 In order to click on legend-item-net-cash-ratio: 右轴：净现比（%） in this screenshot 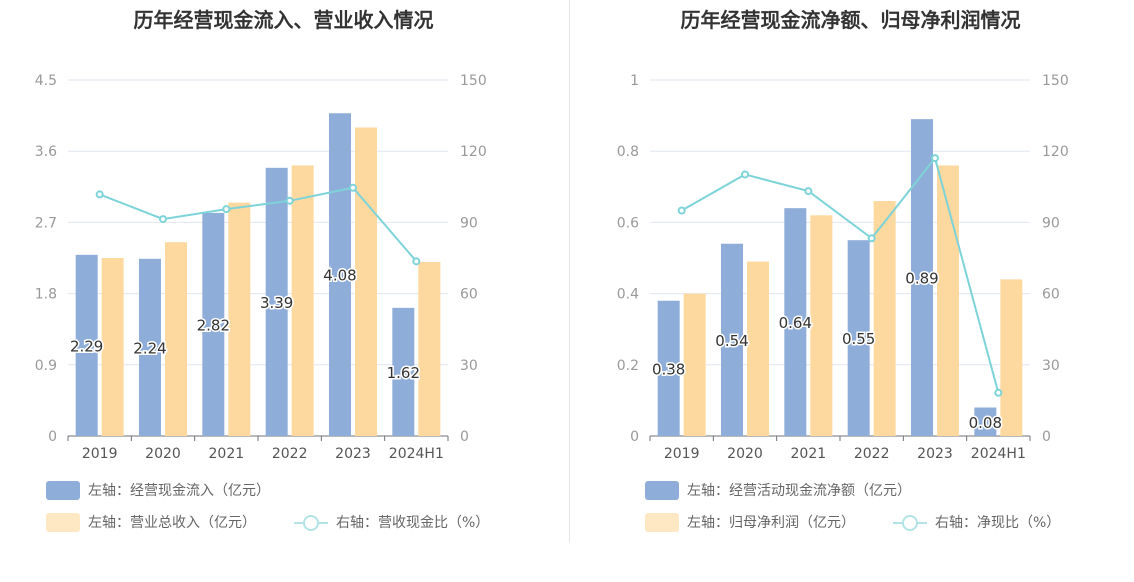, I will do `click(976, 522)`.